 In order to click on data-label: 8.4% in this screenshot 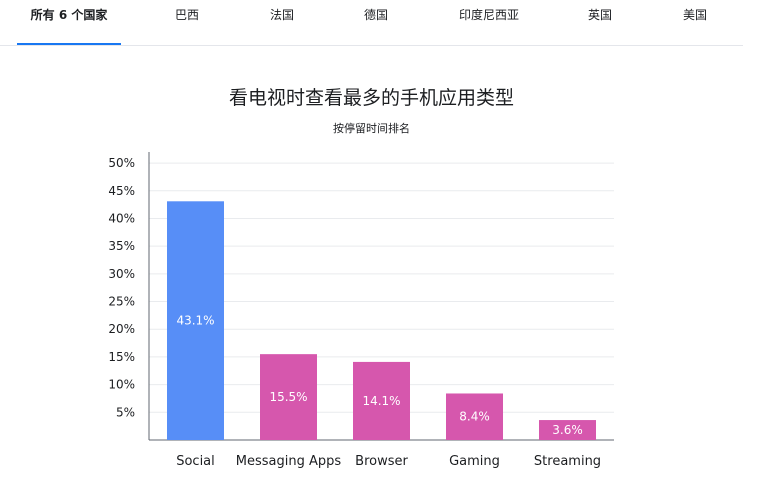, I will do `click(474, 417)`.